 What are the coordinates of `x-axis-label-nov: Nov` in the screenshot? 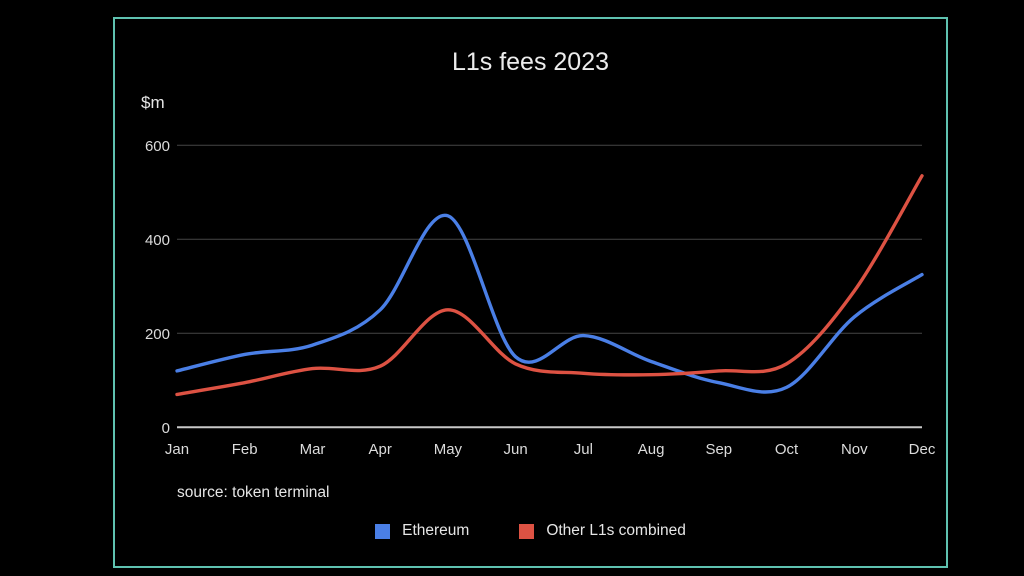 It's located at (854, 449).